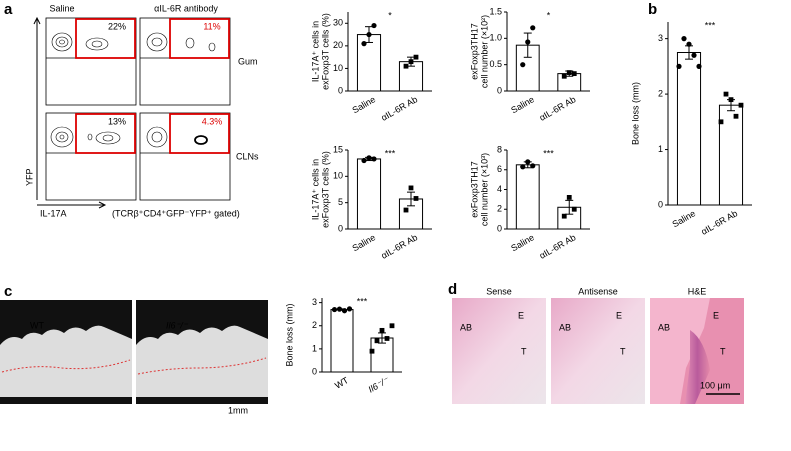 The height and width of the screenshot is (451, 791). Describe the element at coordinates (61, 8) in the screenshot. I see `flow-column: Saline` at that location.